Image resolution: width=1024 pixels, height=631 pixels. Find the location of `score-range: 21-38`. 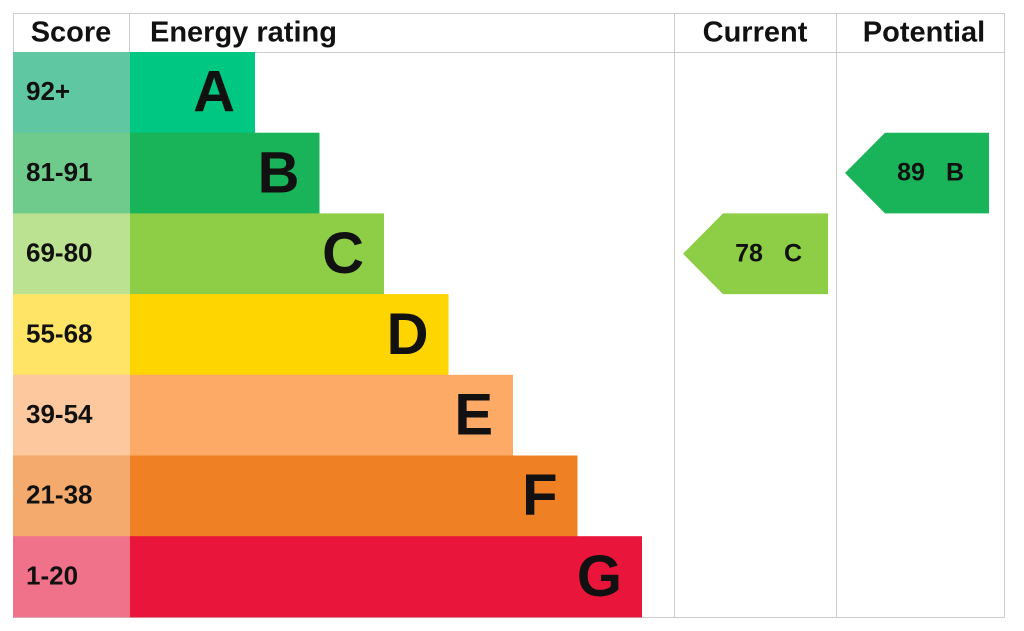

score-range: 21-38 is located at coordinates (59, 495).